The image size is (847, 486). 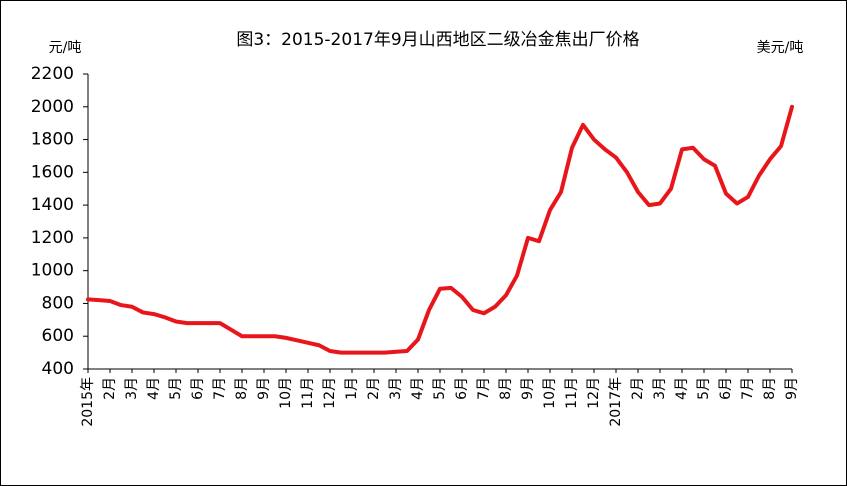 I want to click on y-tick-label: 1800, so click(x=52, y=140).